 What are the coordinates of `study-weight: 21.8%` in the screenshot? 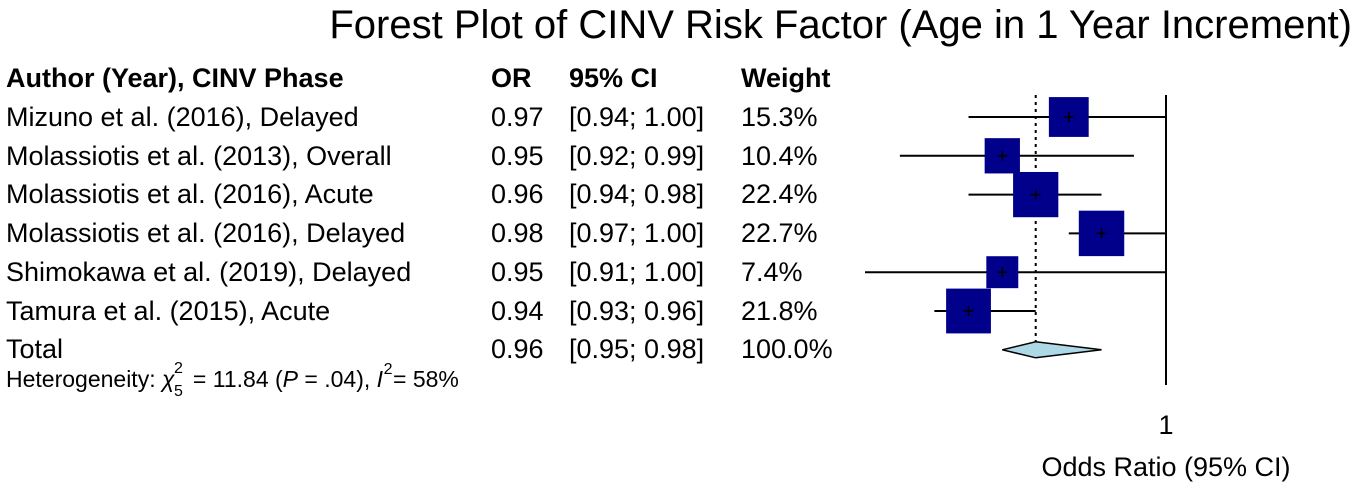 It's located at (779, 311).